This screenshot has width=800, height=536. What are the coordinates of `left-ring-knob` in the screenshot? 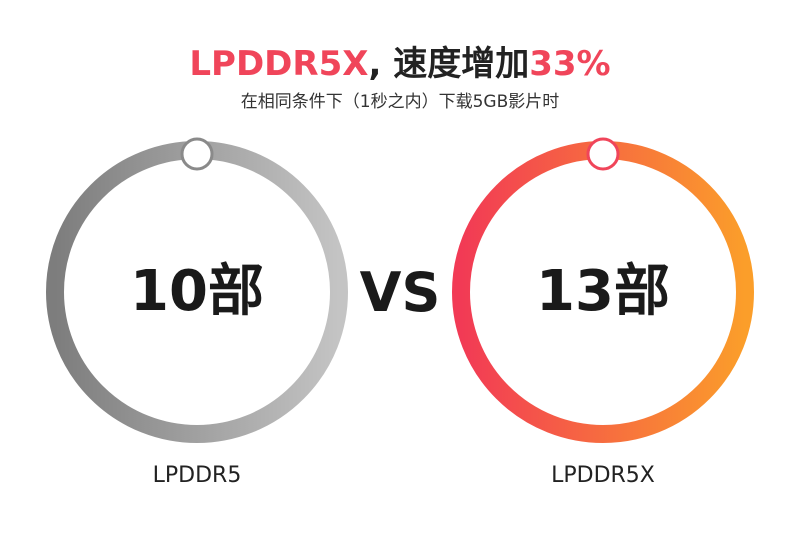 It's located at (197, 154).